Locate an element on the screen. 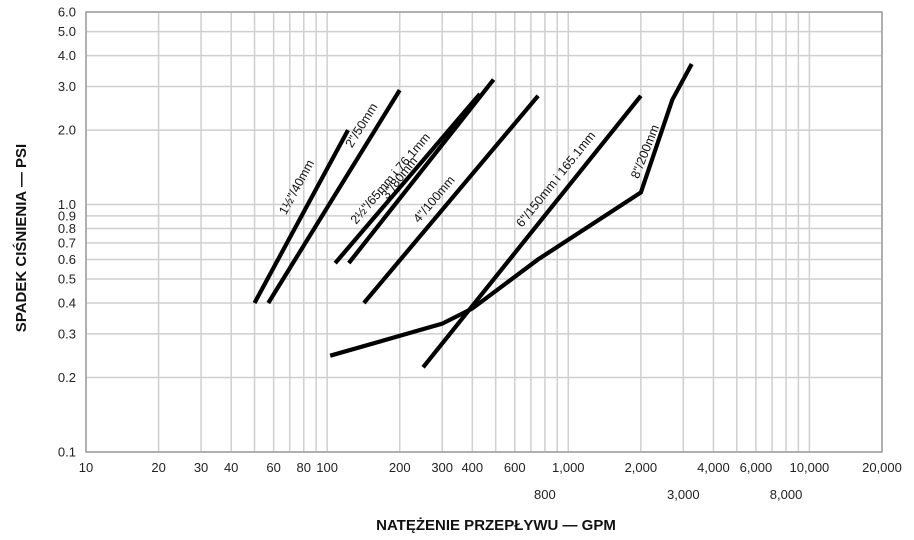  y-tick-label: 4.0 is located at coordinates (67, 55).